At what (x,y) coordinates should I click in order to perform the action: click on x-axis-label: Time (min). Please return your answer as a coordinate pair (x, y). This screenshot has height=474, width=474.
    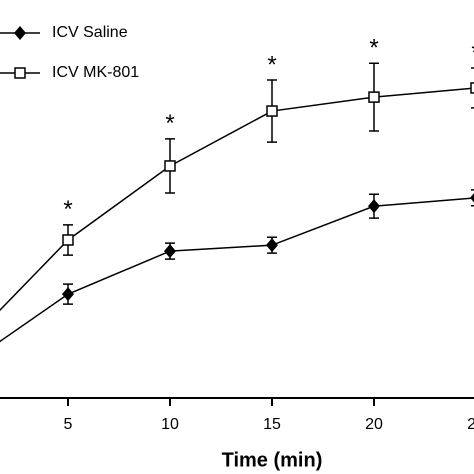
    Looking at the image, I should click on (272, 460).